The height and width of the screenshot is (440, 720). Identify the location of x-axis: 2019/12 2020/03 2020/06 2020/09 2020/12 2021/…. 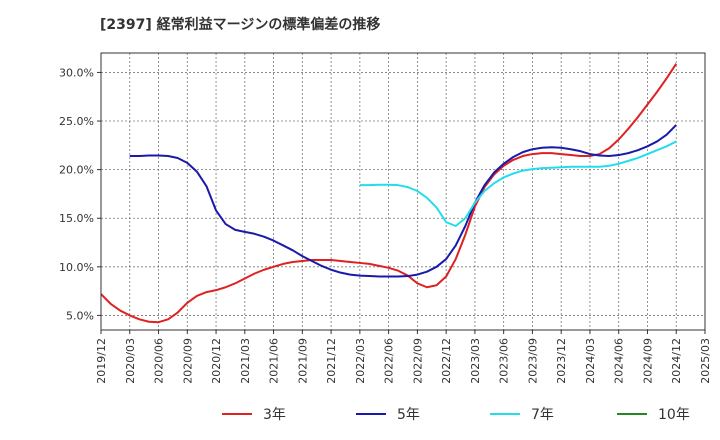
(403, 357).